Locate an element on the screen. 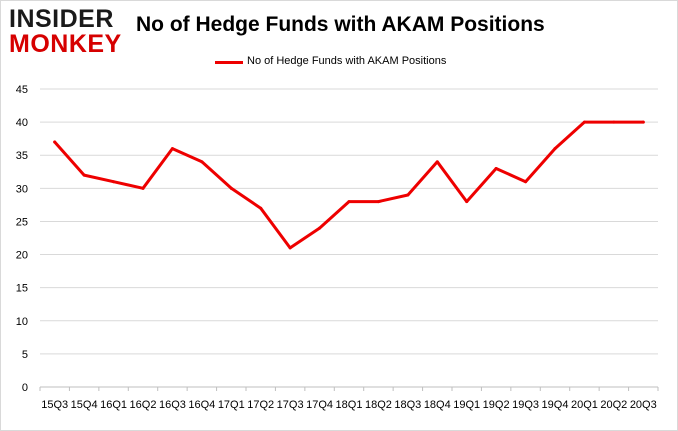  data-point-16Q4 is located at coordinates (202, 162).